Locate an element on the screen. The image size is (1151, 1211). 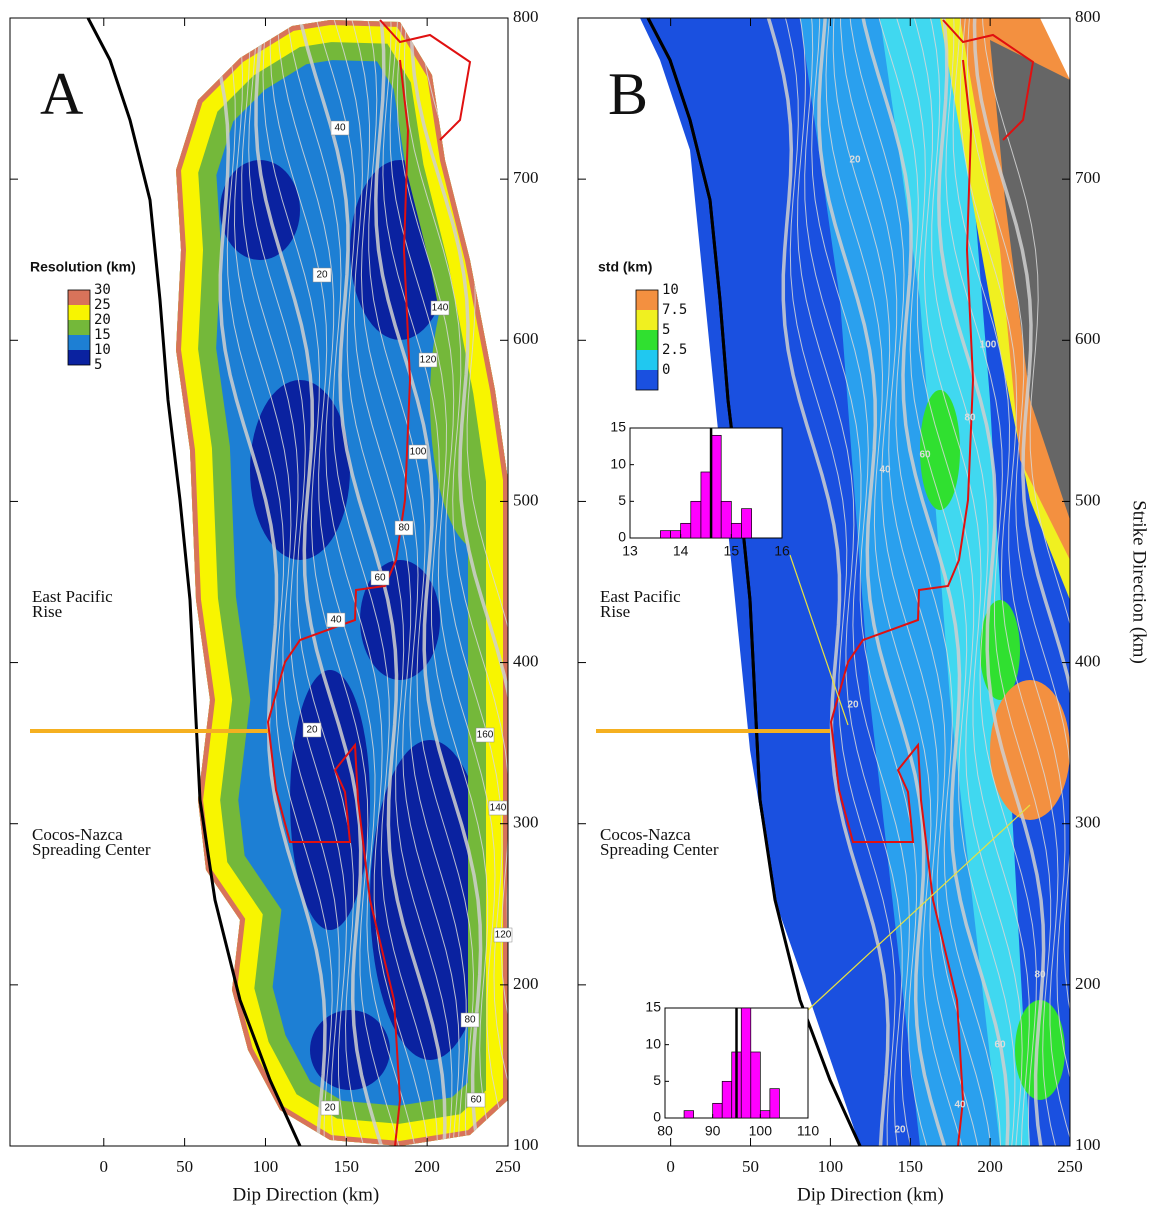
panel-label: A is located at coordinates (61, 94).